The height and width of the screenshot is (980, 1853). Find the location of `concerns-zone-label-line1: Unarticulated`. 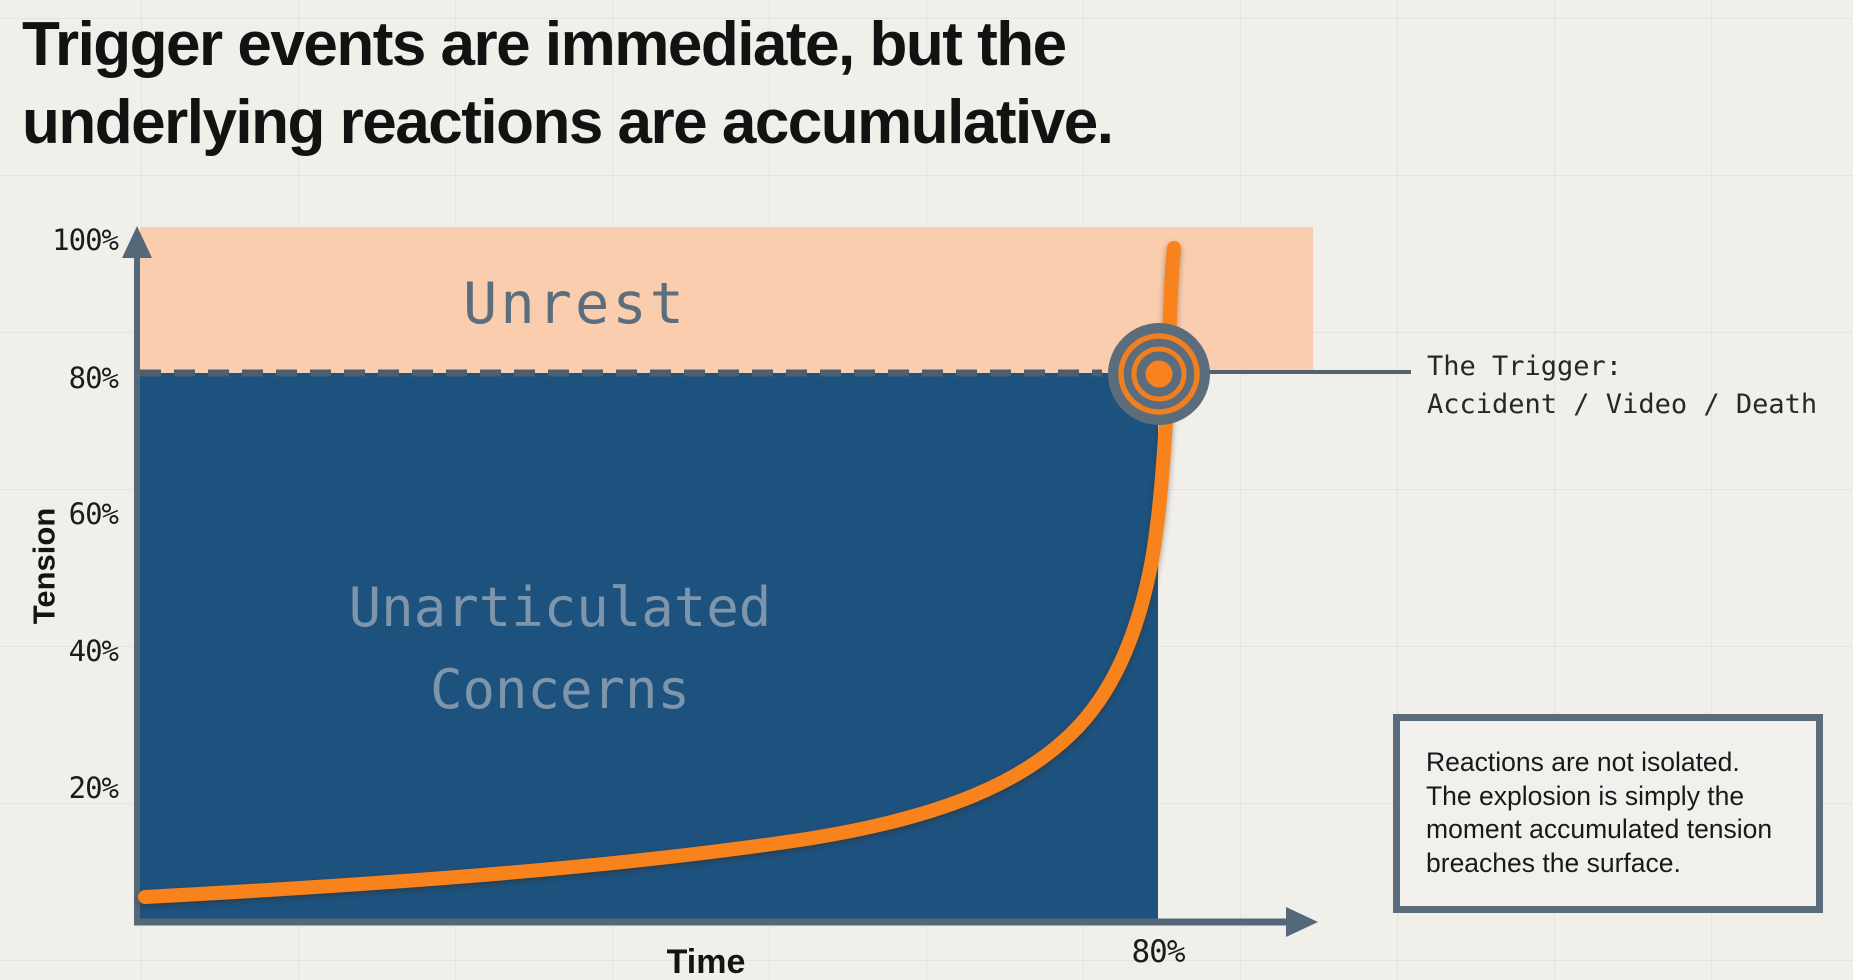

concerns-zone-label-line1: Unarticulated is located at coordinates (560, 607).